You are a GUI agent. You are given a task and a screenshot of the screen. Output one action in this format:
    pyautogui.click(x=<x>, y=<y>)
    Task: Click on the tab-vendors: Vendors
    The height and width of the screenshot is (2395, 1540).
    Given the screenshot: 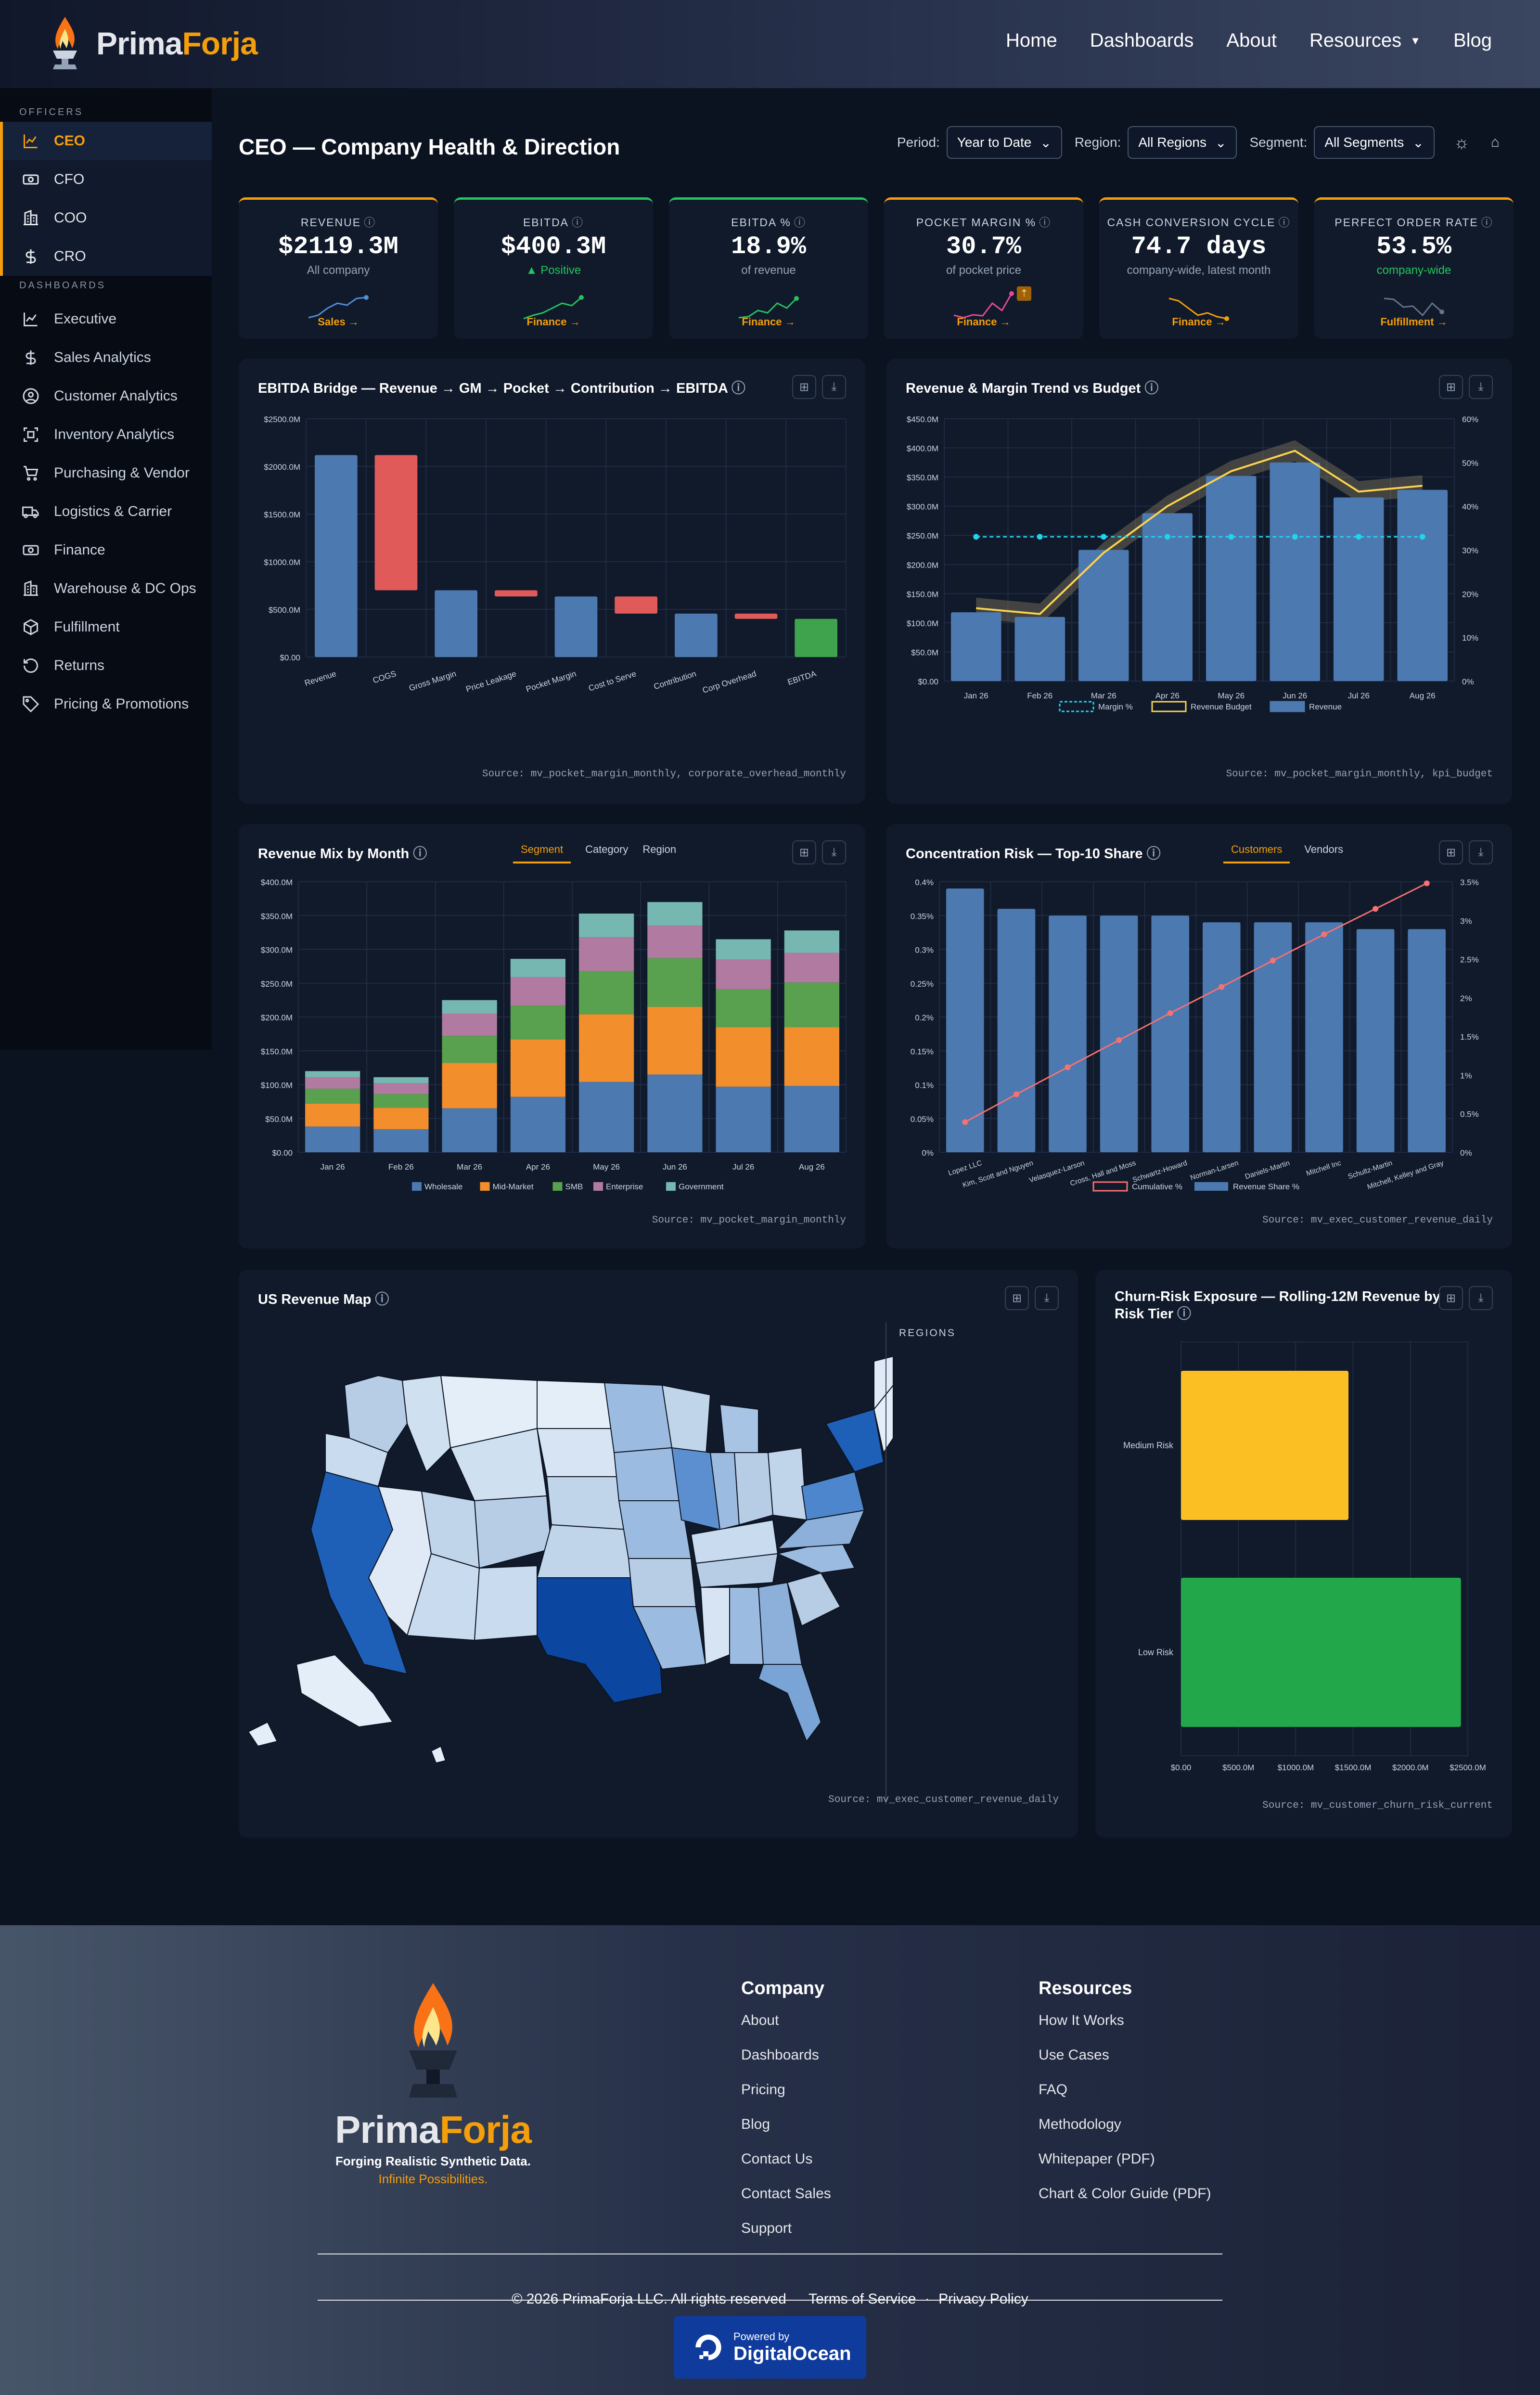 What is the action you would take?
    pyautogui.click(x=1324, y=849)
    